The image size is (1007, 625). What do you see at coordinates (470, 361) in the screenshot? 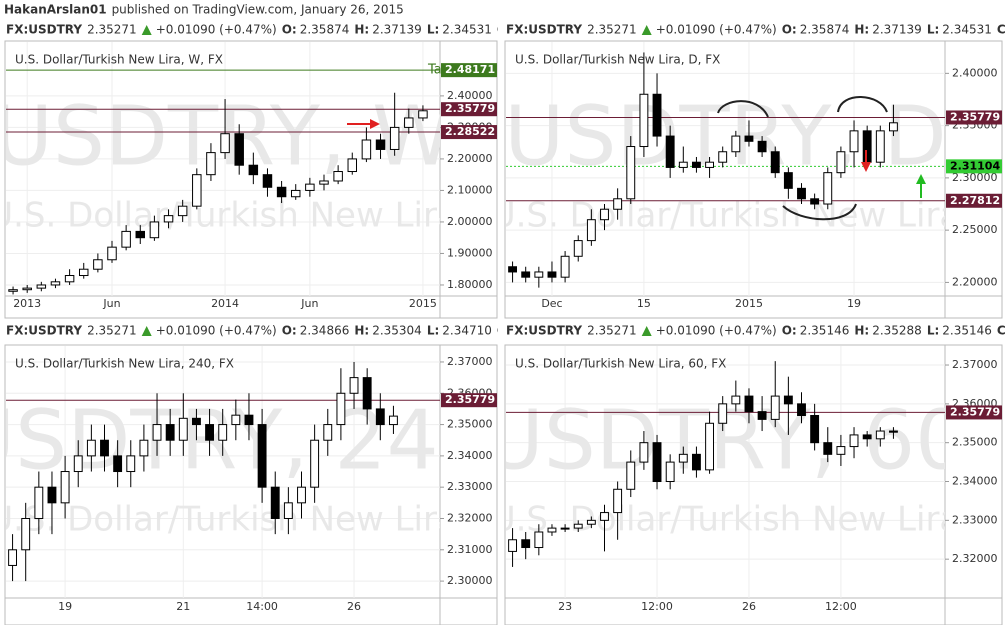
I see `y-tick-label: 2.37000` at bounding box center [470, 361].